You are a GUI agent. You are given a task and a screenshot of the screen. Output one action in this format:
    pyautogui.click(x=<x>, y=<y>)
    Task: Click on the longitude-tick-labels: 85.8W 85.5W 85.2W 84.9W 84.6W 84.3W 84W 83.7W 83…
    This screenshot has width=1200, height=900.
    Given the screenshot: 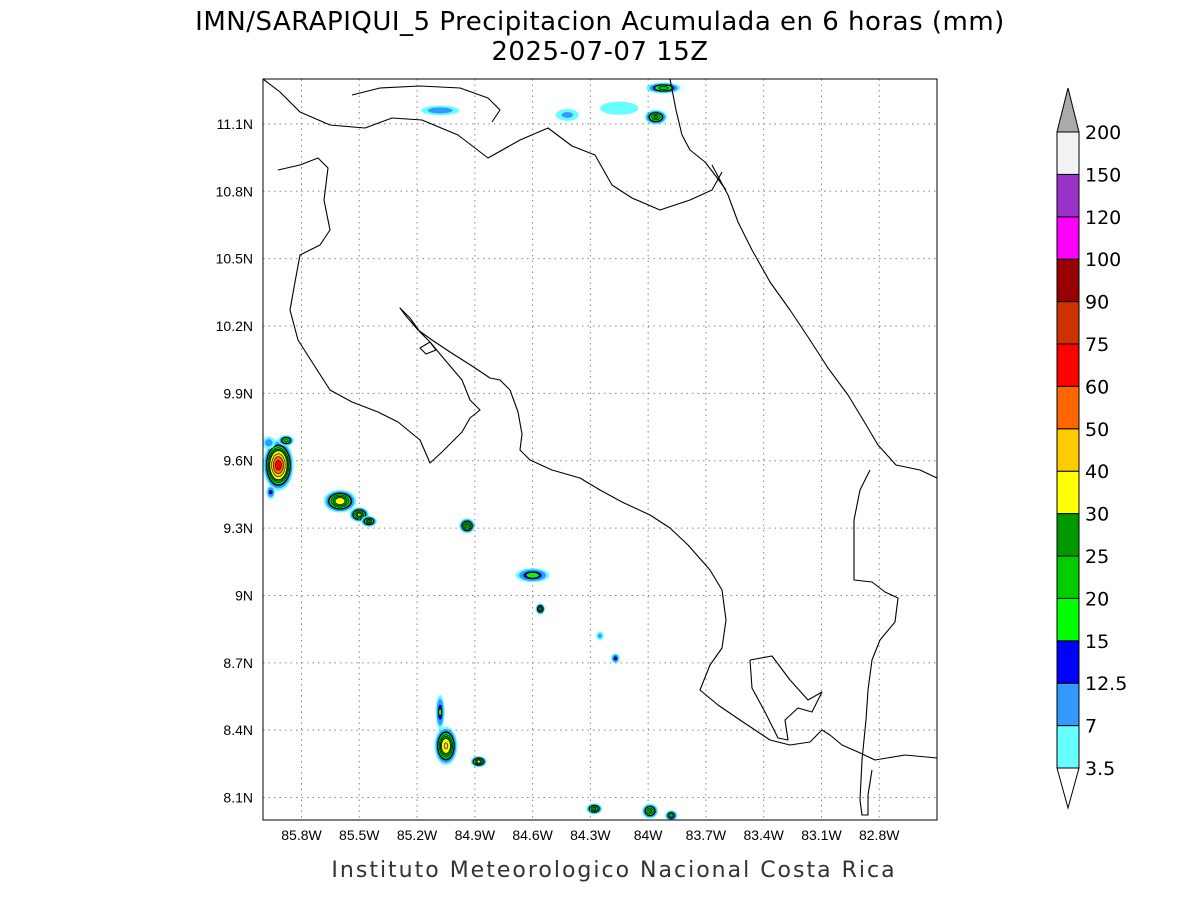 What is the action you would take?
    pyautogui.click(x=590, y=835)
    